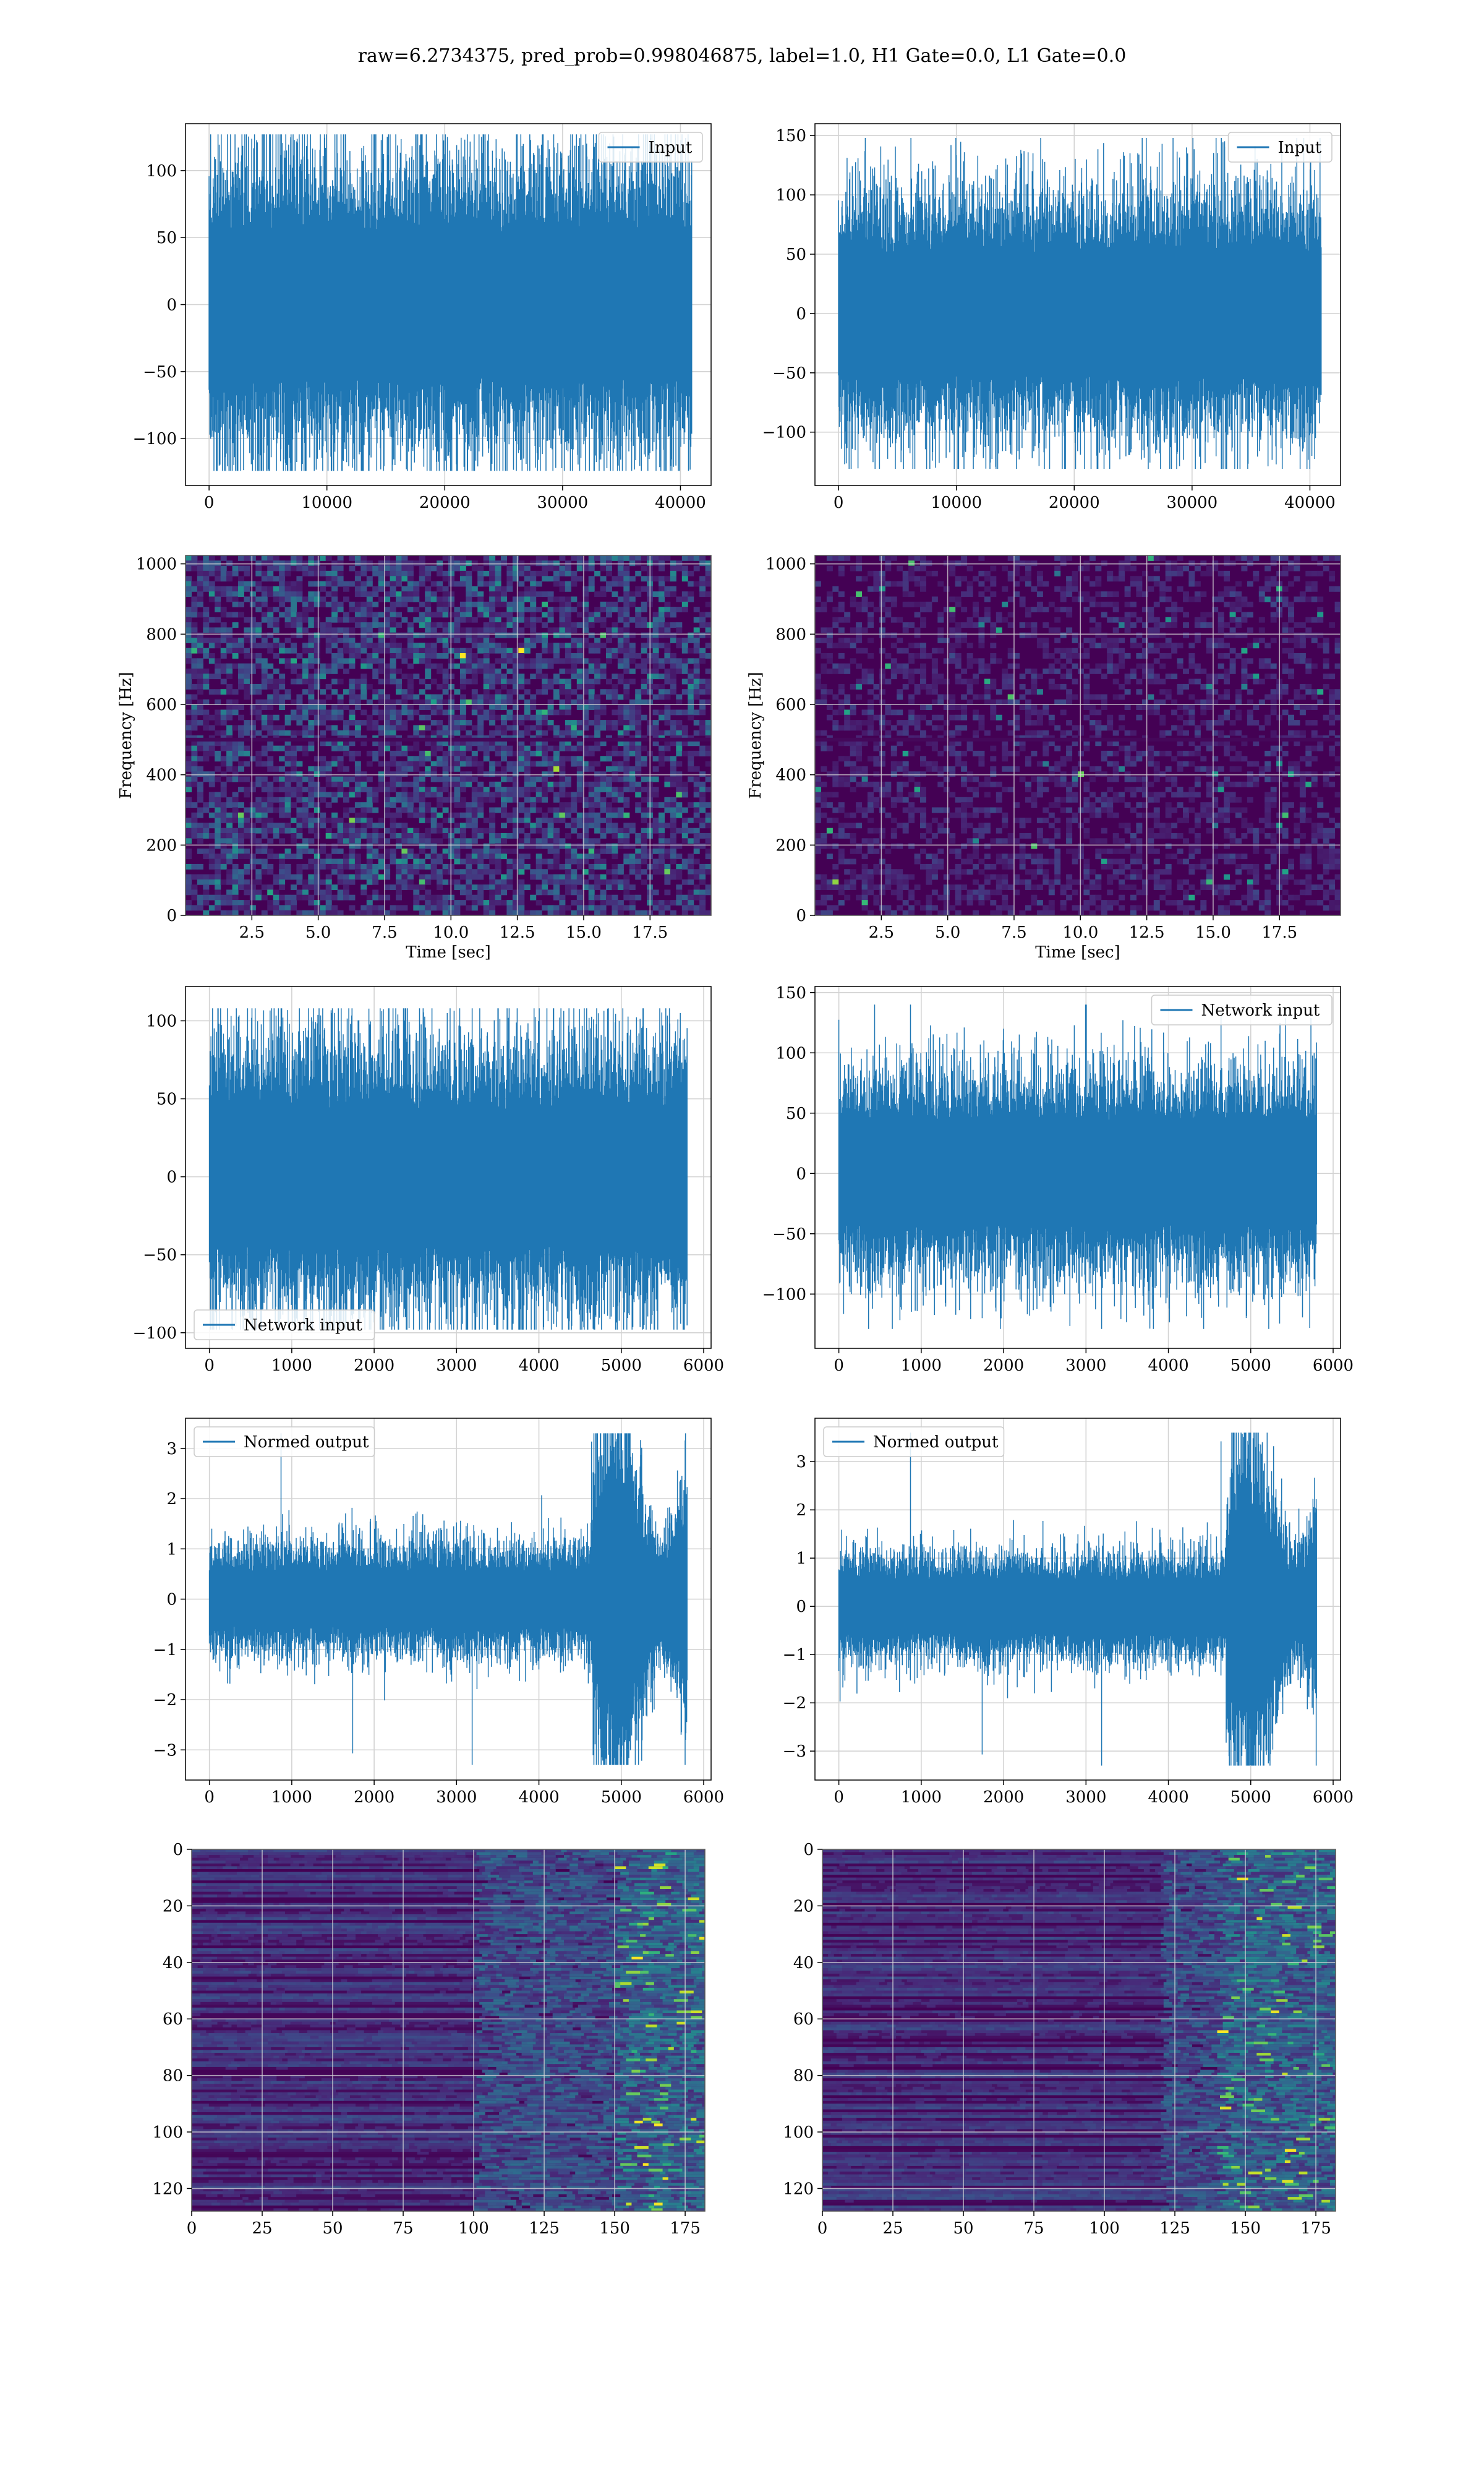 Image resolution: width=1484 pixels, height=2474 pixels. What do you see at coordinates (173, 1963) in the screenshot?
I see `h1-feature-map-ytick-label: 40` at bounding box center [173, 1963].